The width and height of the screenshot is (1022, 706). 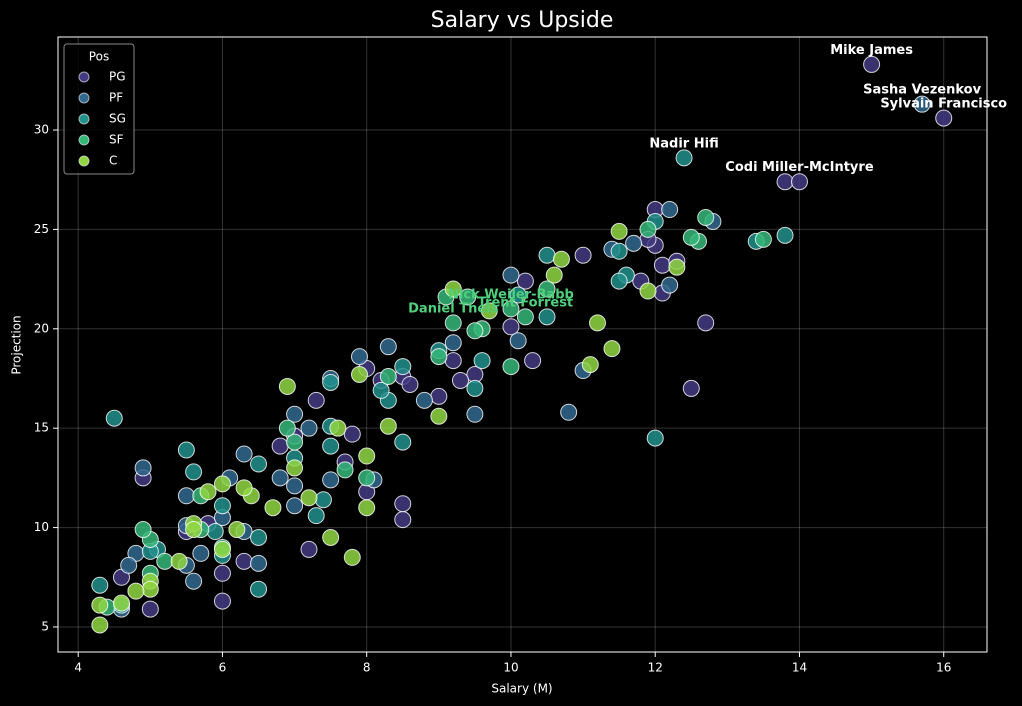 I want to click on legend-label: PG, so click(x=117, y=77).